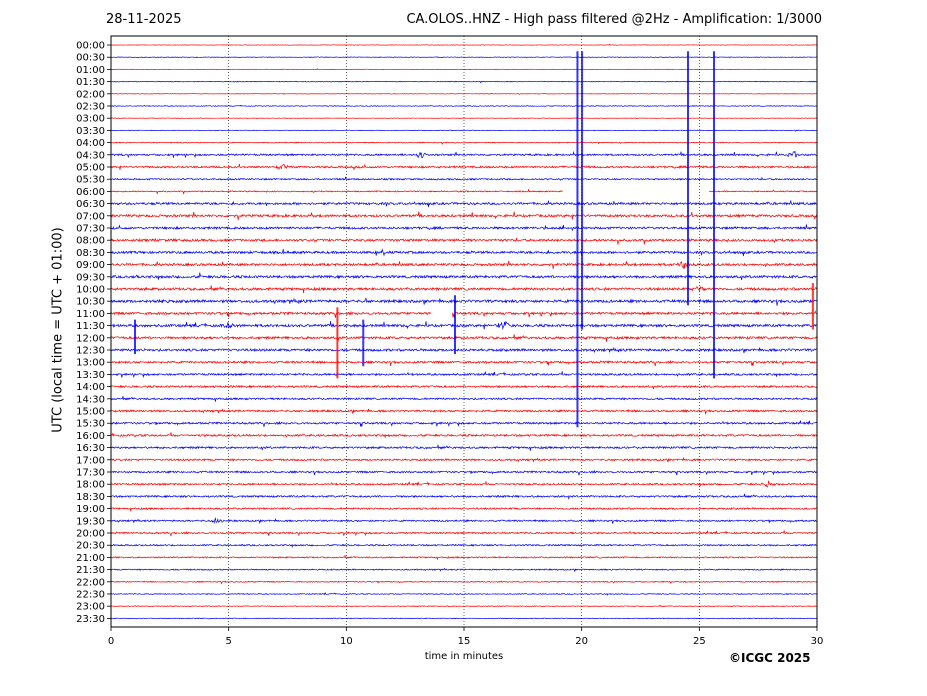 The height and width of the screenshot is (696, 927). I want to click on y-tick-label: 04:00, so click(90, 143).